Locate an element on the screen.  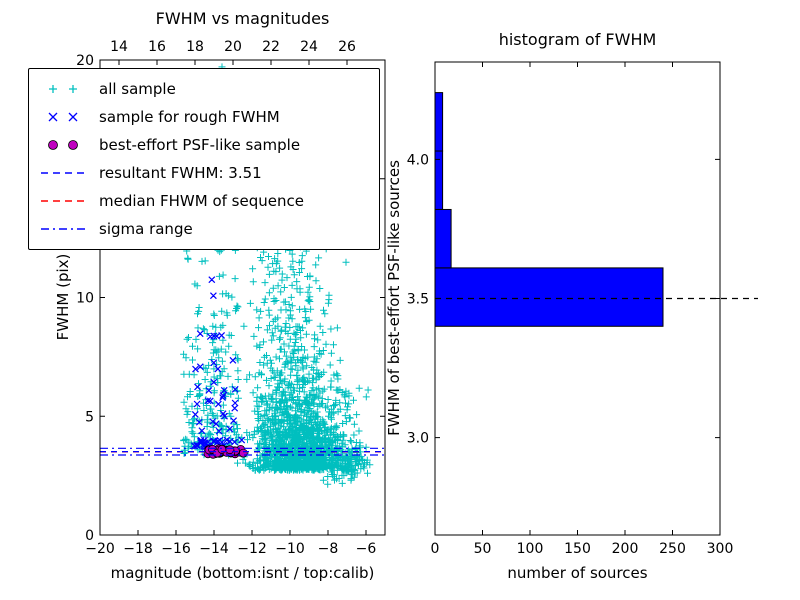
legend-item: all sample is located at coordinates (204, 89).